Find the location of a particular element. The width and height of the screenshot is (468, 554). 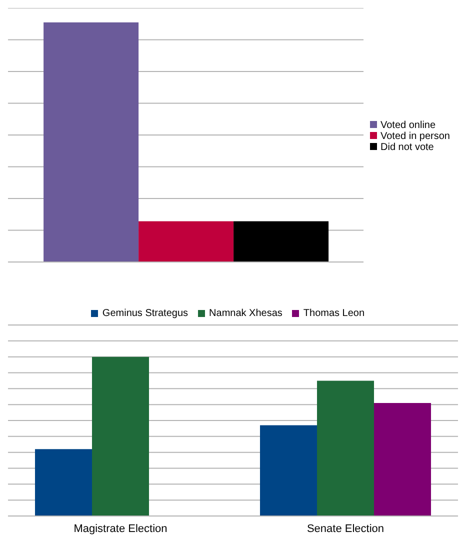

legend-label: Voted in person is located at coordinates (415, 136).